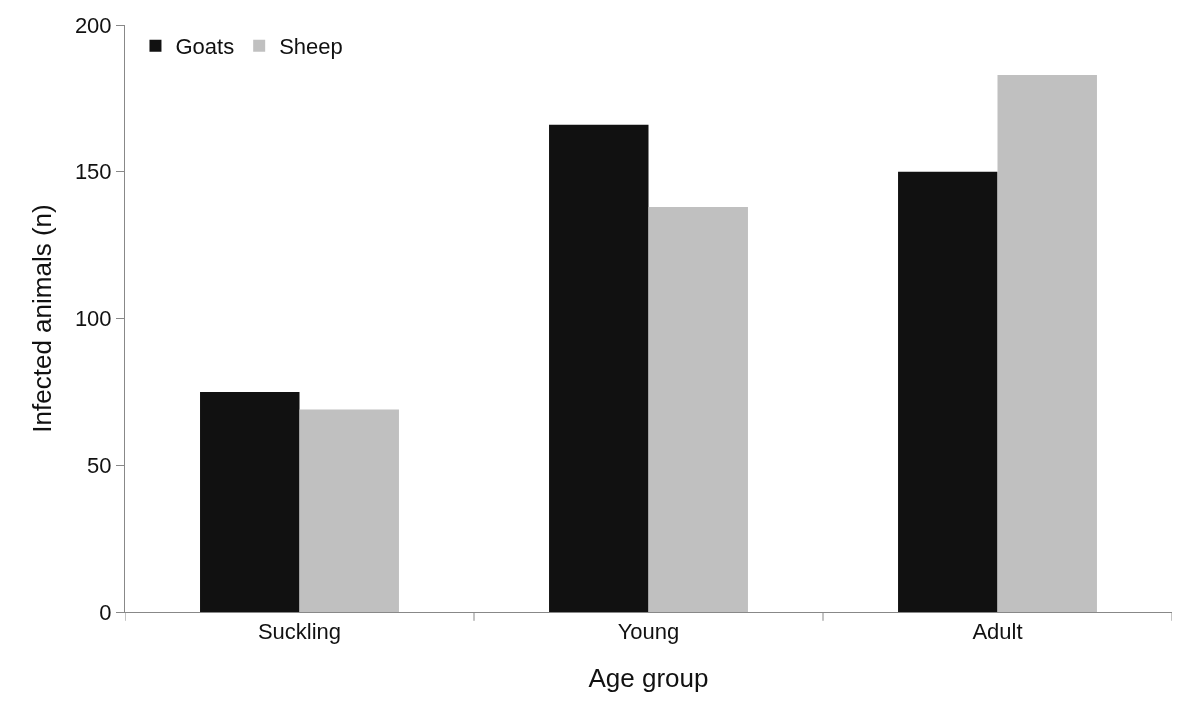  What do you see at coordinates (105, 612) in the screenshot?
I see `y-tick-label: 0` at bounding box center [105, 612].